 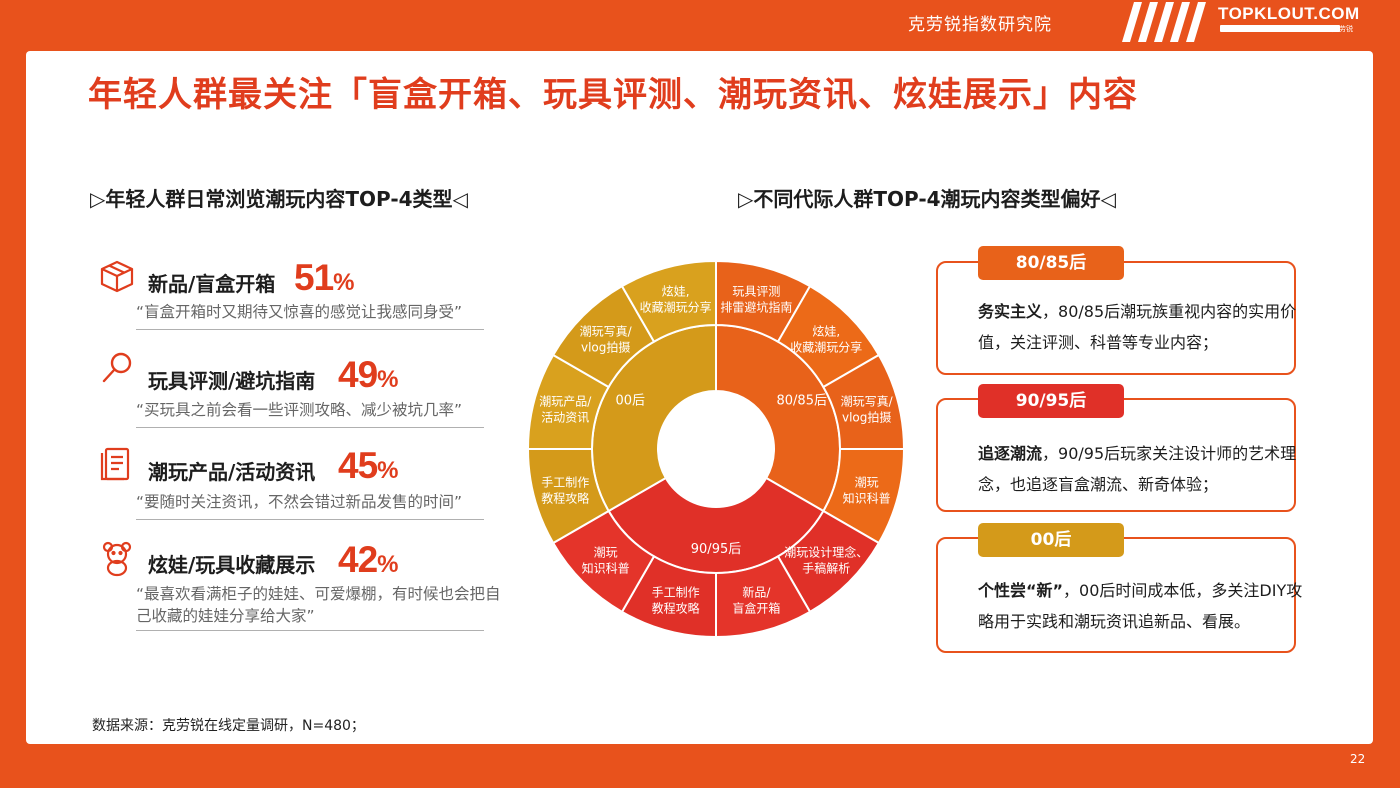 I want to click on magnifier-icon, so click(x=117, y=367).